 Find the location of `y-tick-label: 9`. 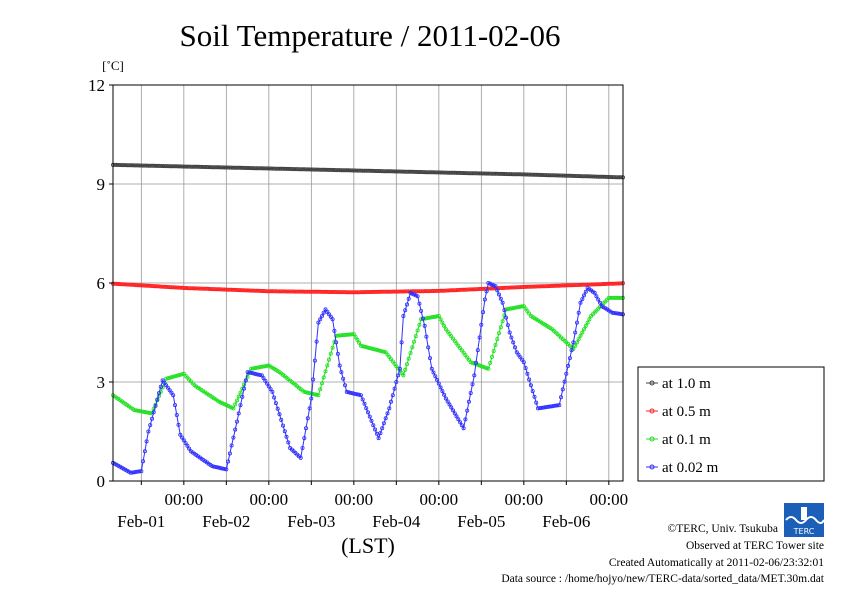

y-tick-label: 9 is located at coordinates (101, 184).